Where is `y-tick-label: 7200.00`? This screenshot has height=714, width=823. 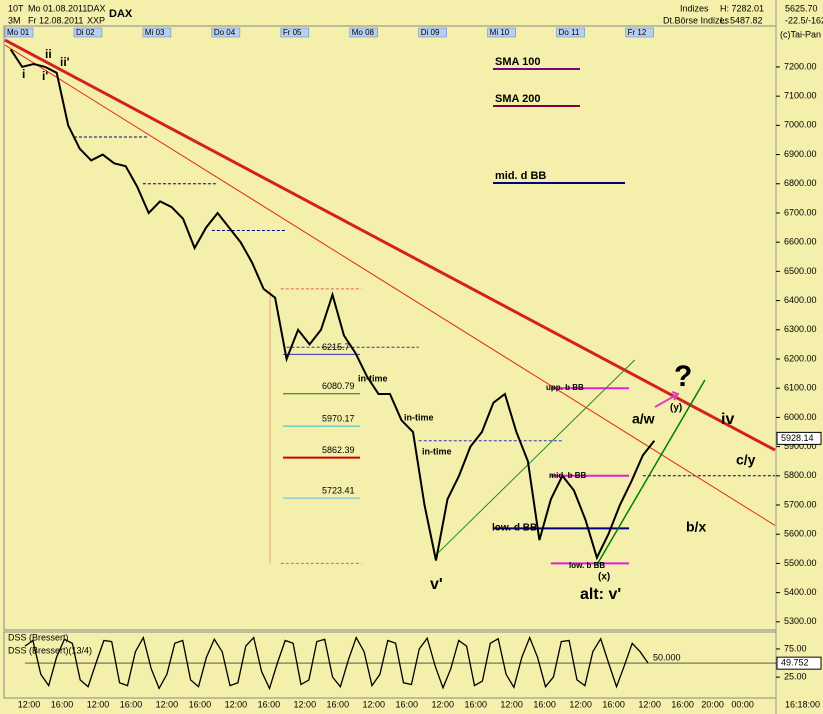 y-tick-label: 7200.00 is located at coordinates (800, 66).